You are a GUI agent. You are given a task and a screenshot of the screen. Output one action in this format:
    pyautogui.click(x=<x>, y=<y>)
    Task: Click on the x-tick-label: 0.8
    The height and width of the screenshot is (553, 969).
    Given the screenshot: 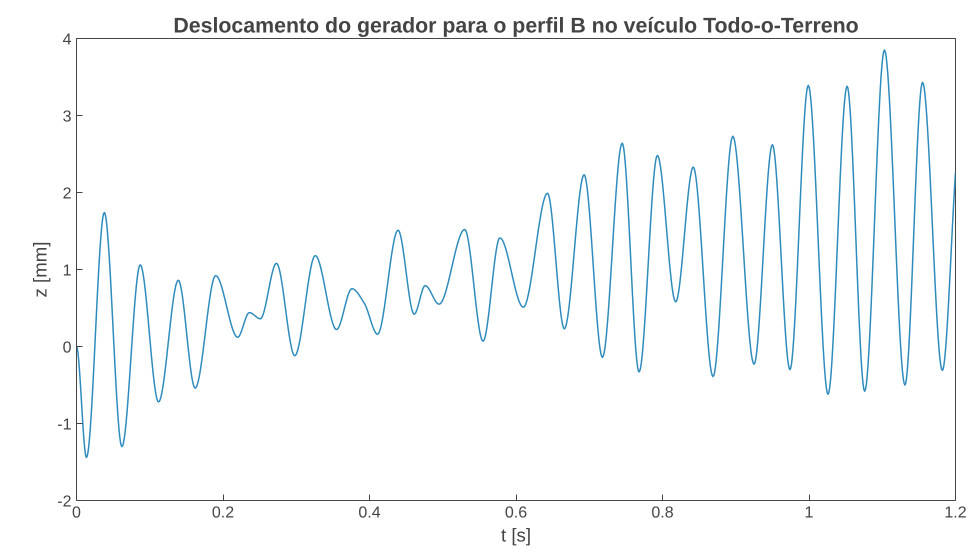 What is the action you would take?
    pyautogui.click(x=662, y=513)
    